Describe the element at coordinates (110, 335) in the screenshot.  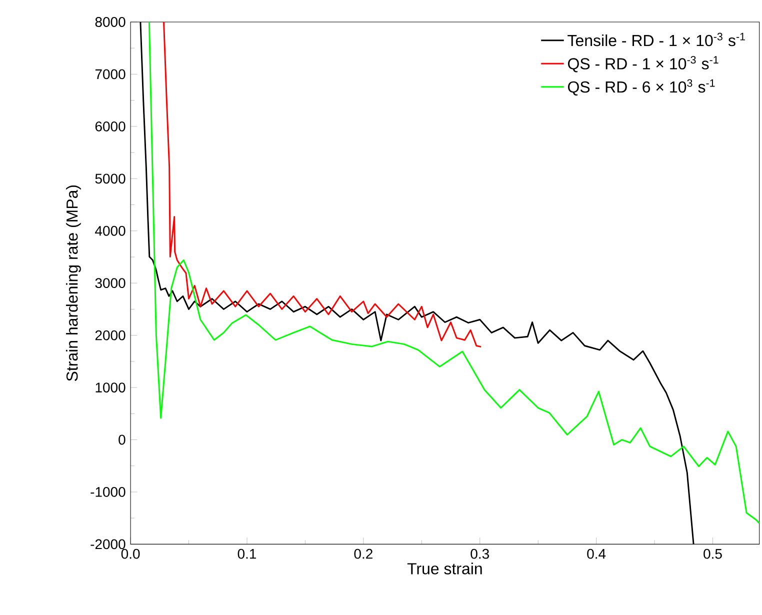
I see `y-tick-label: 2000` at that location.